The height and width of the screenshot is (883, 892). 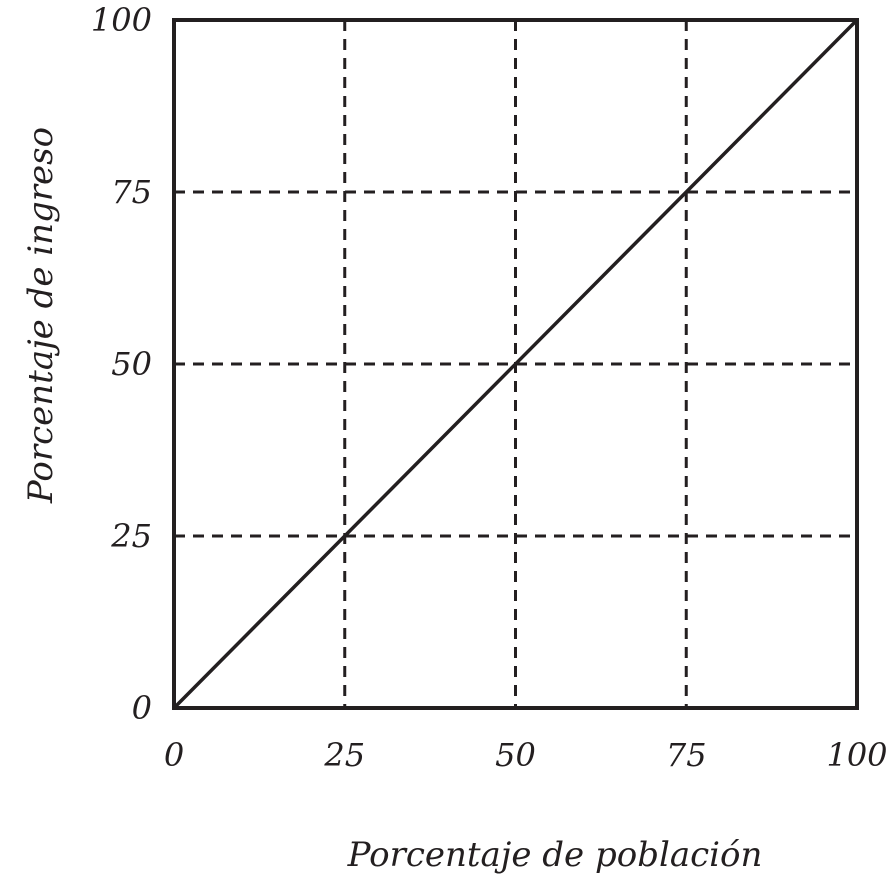 What do you see at coordinates (515, 755) in the screenshot?
I see `x-tick-label-50: 50` at bounding box center [515, 755].